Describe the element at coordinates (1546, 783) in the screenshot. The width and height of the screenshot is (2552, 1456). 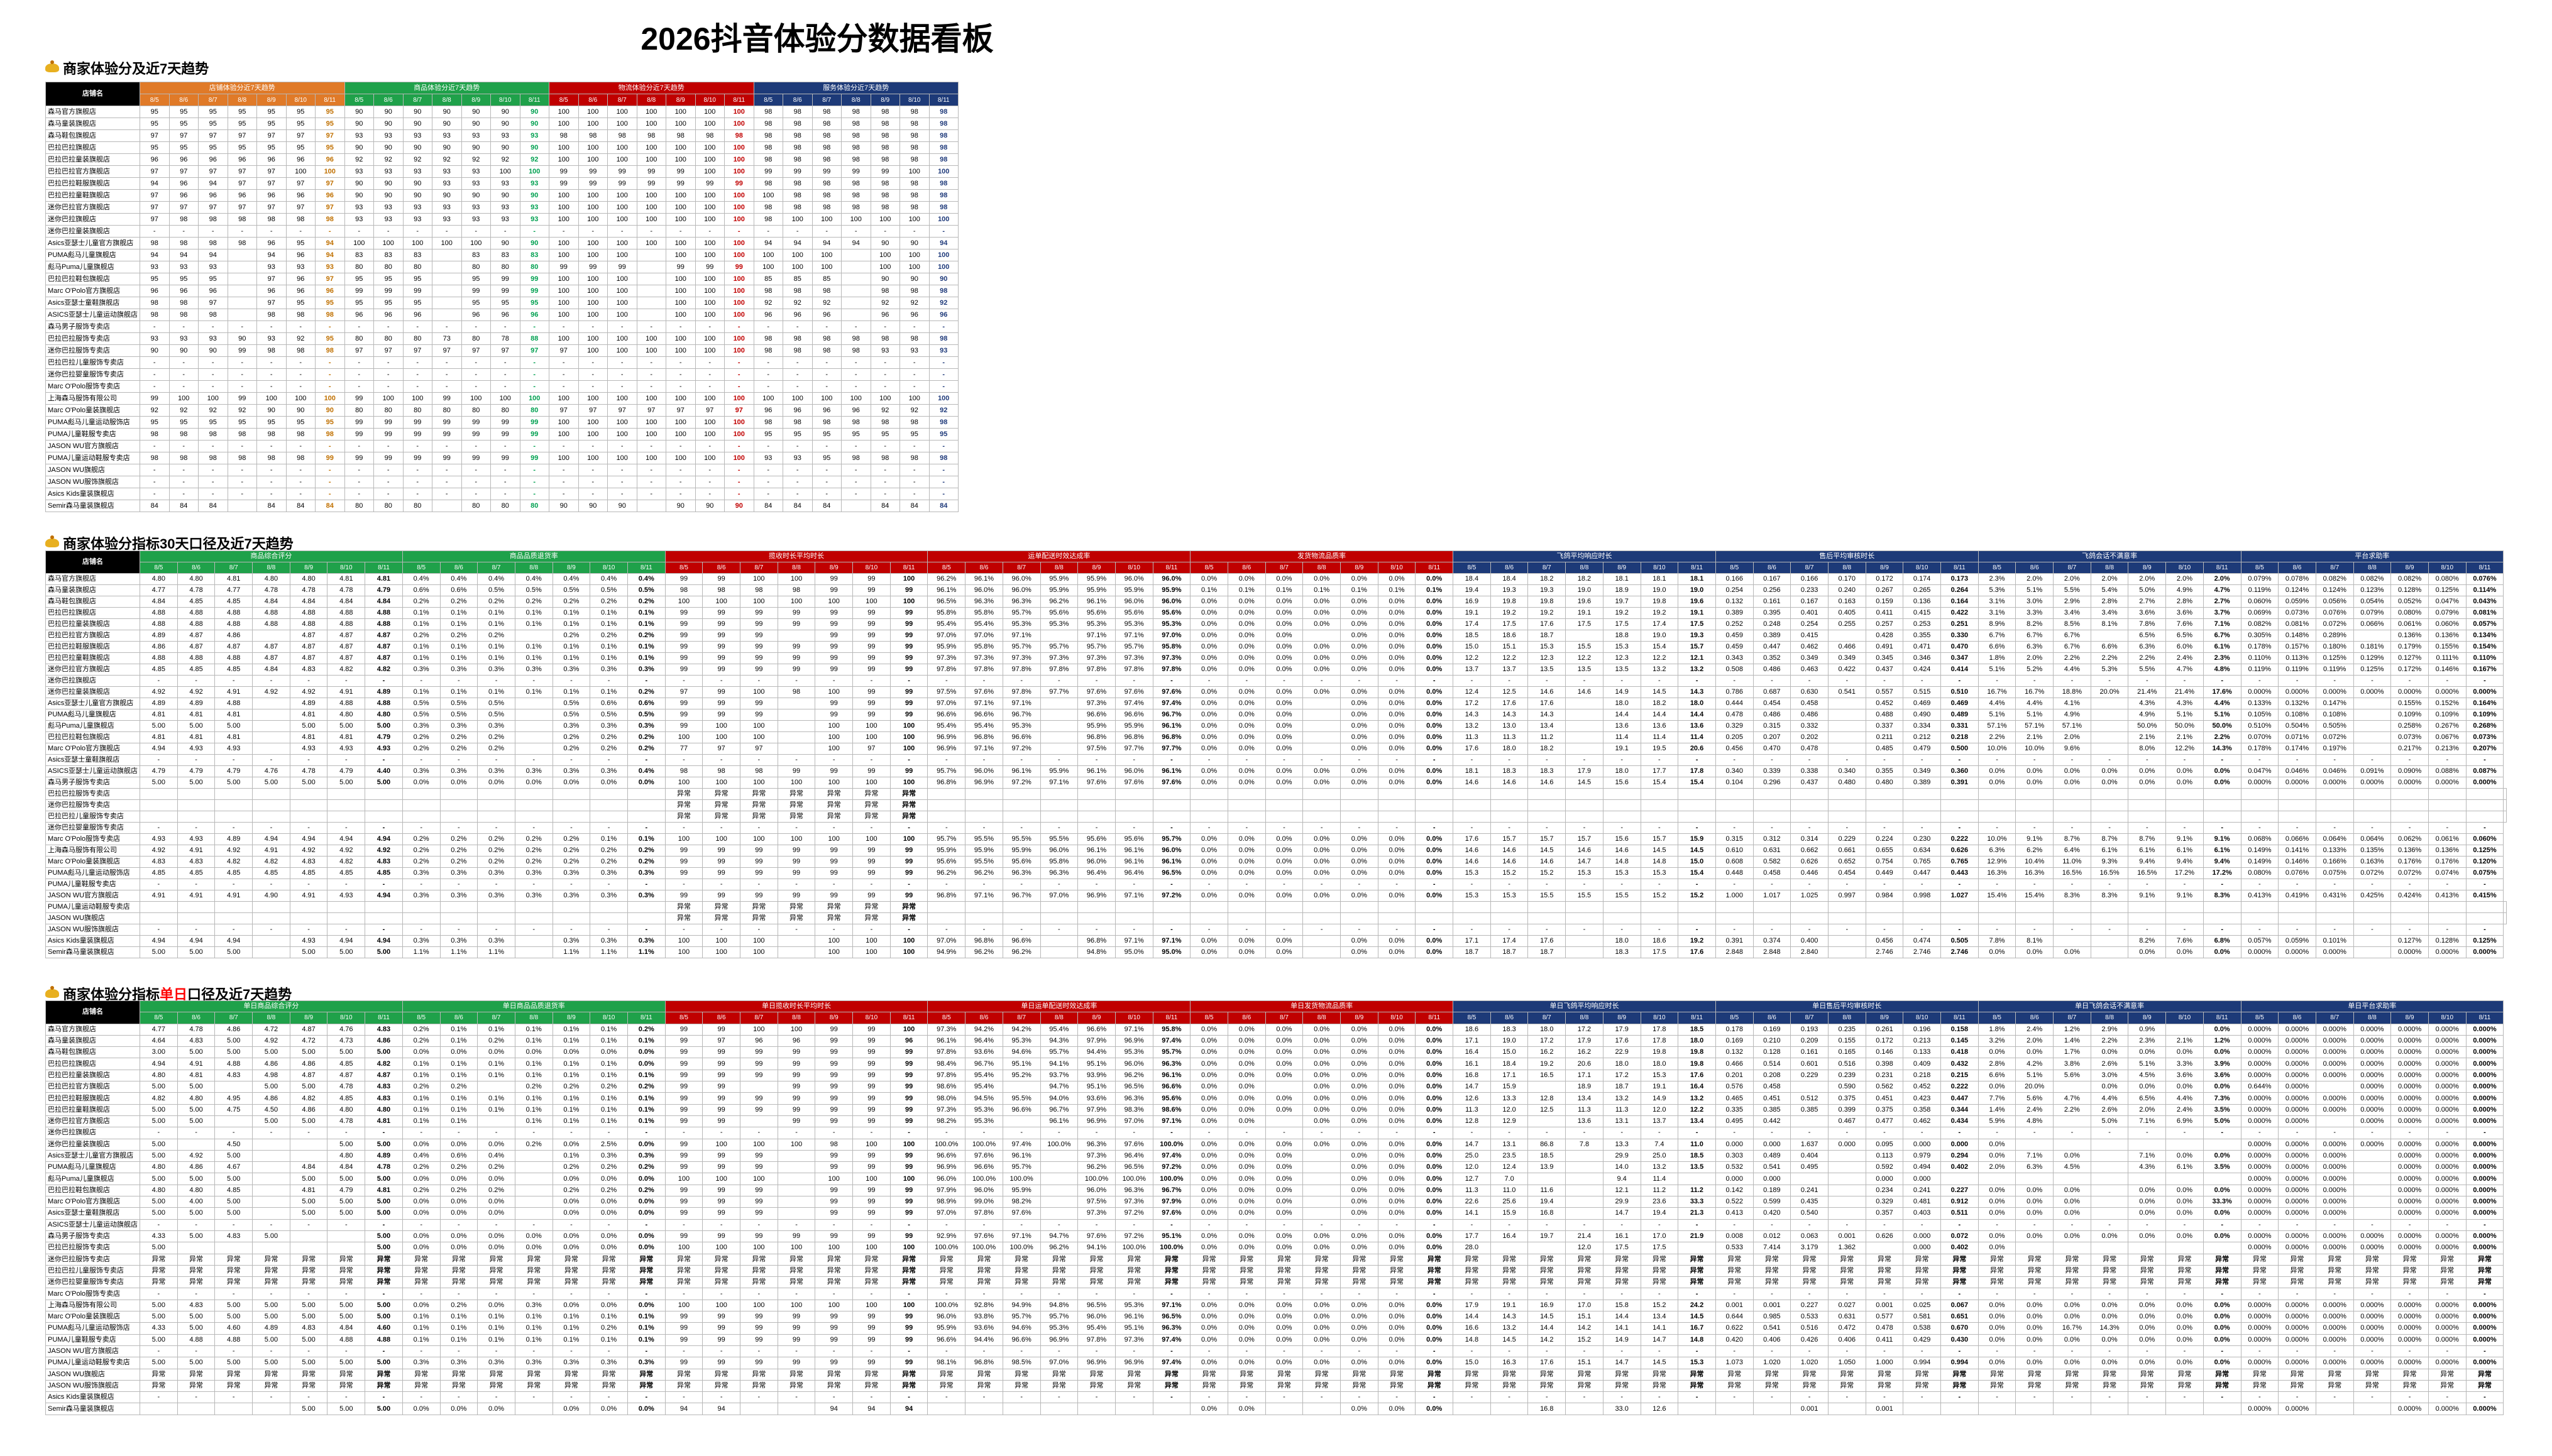
I see `value-cell: 14.6` at that location.